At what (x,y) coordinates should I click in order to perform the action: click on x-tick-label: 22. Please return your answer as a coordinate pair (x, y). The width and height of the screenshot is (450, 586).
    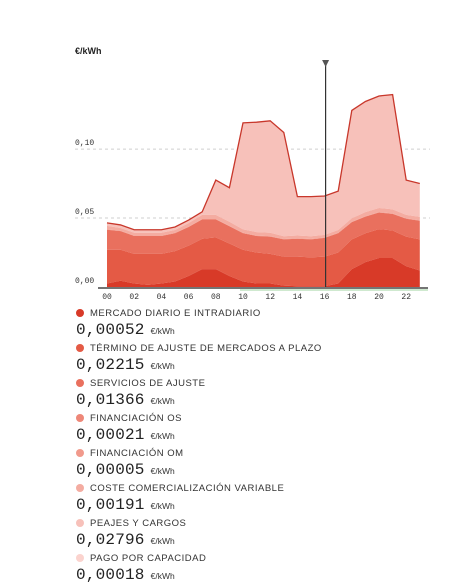
    Looking at the image, I should click on (406, 296).